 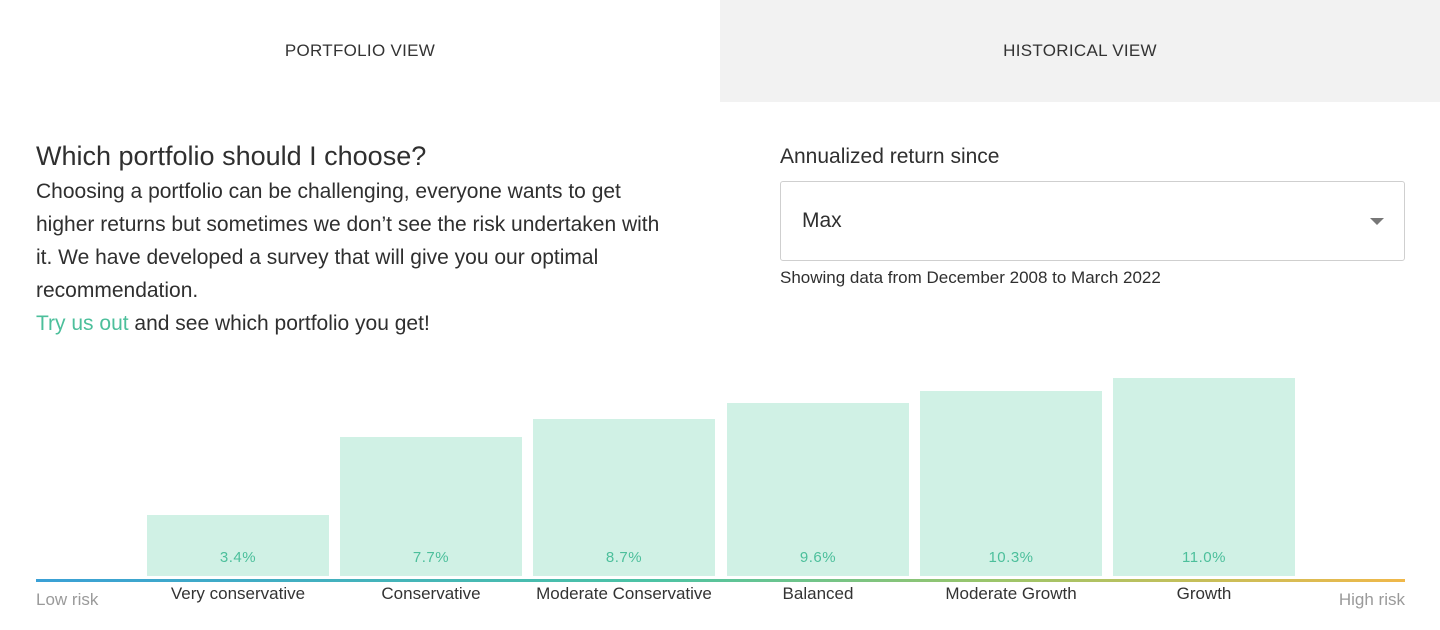 What do you see at coordinates (1204, 557) in the screenshot?
I see `bar-value-label: 11.0%` at bounding box center [1204, 557].